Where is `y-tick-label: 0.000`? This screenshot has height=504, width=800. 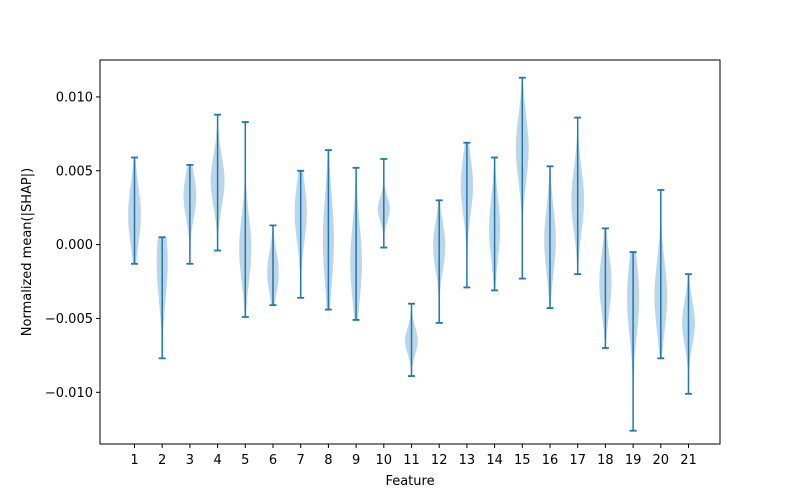 y-tick-label: 0.000 is located at coordinates (74, 245).